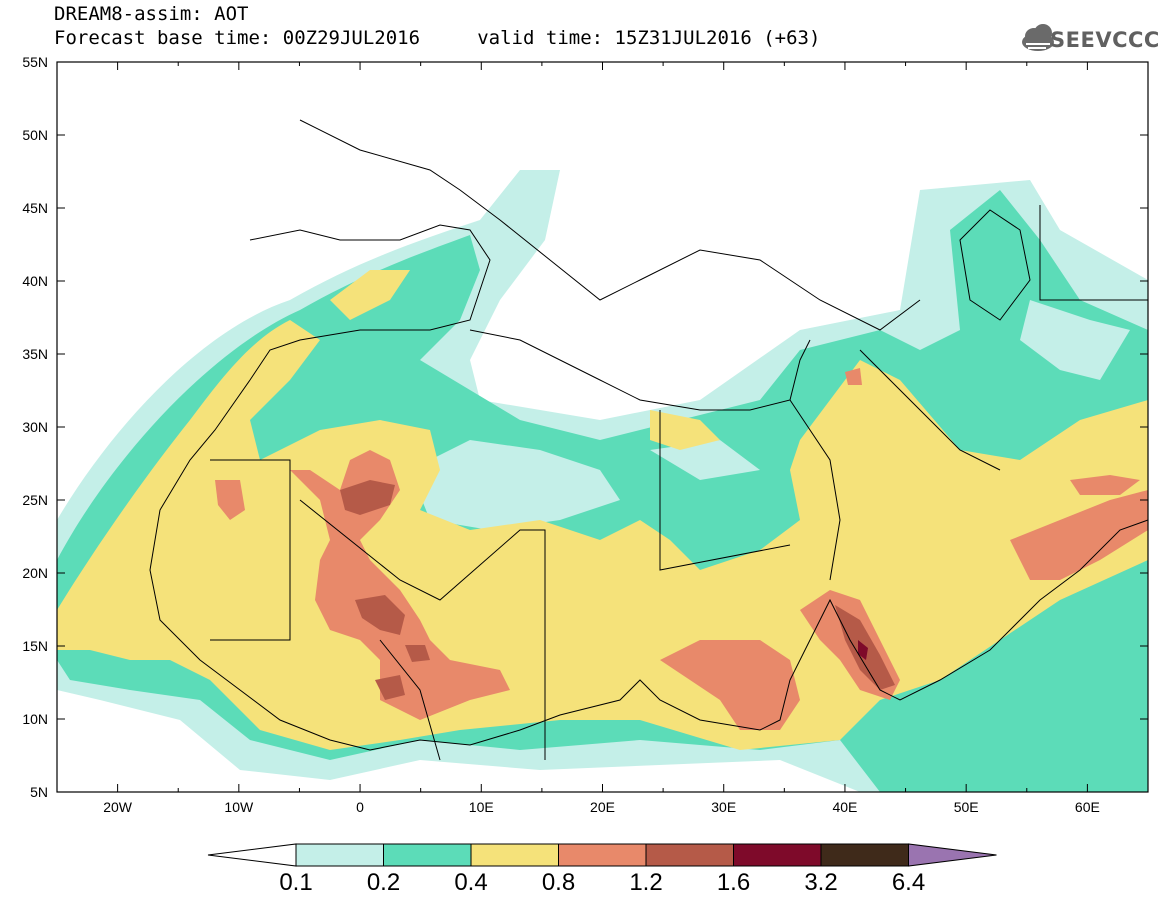 This screenshot has width=1165, height=905. What do you see at coordinates (35, 573) in the screenshot?
I see `lat-tick-label: 20N` at bounding box center [35, 573].